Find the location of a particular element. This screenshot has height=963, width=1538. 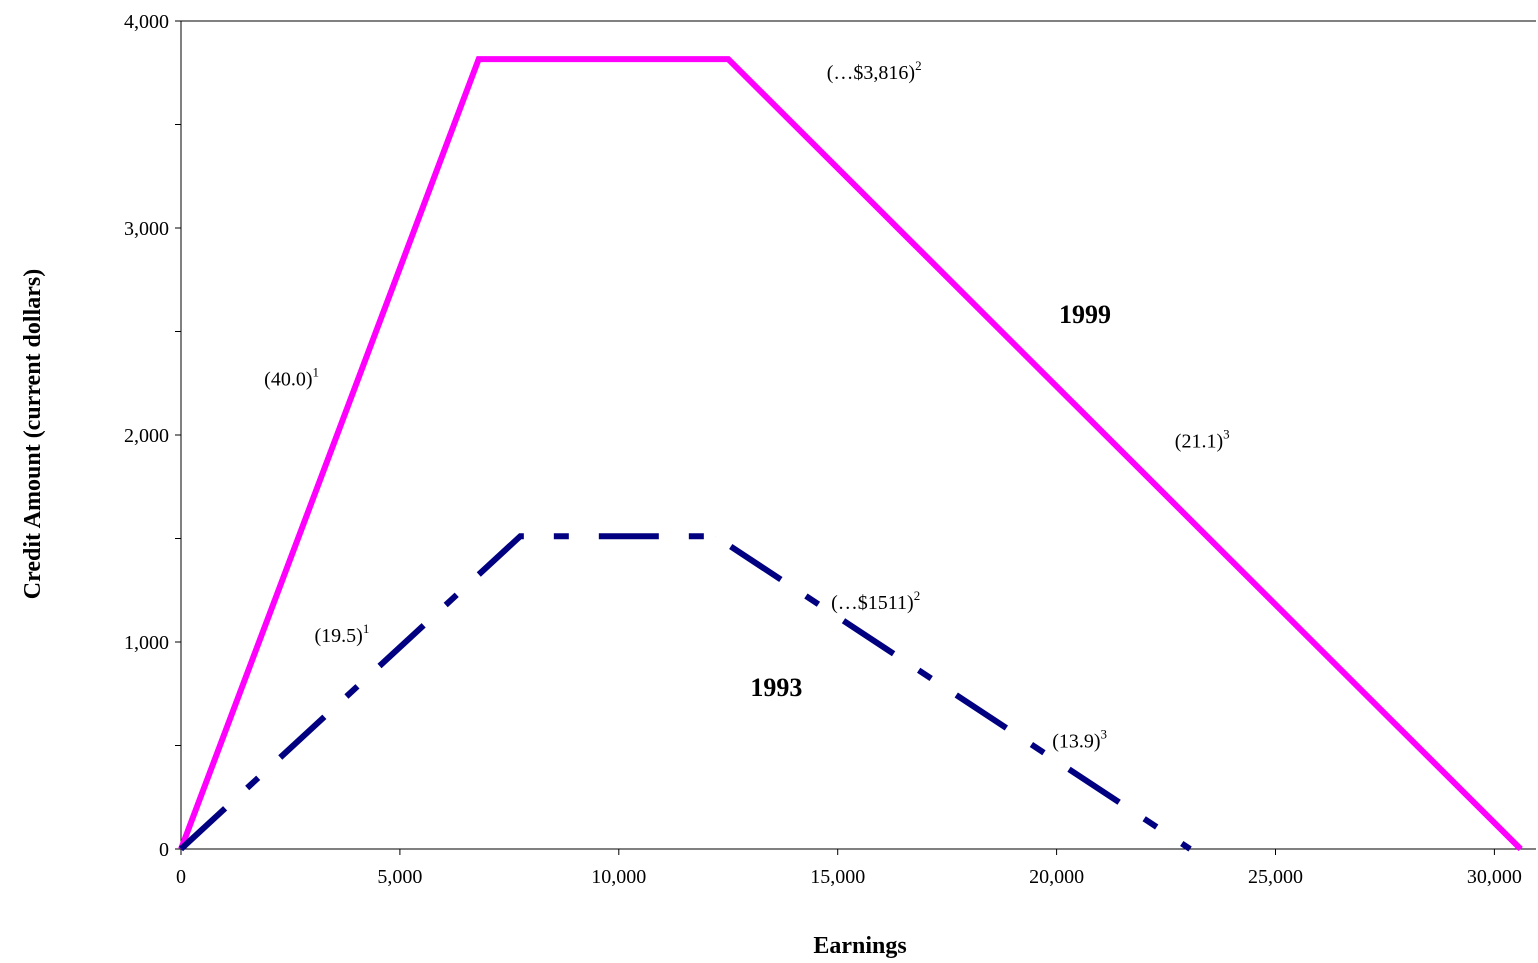

rate-annotation: (13.9)3 is located at coordinates (1079, 740).